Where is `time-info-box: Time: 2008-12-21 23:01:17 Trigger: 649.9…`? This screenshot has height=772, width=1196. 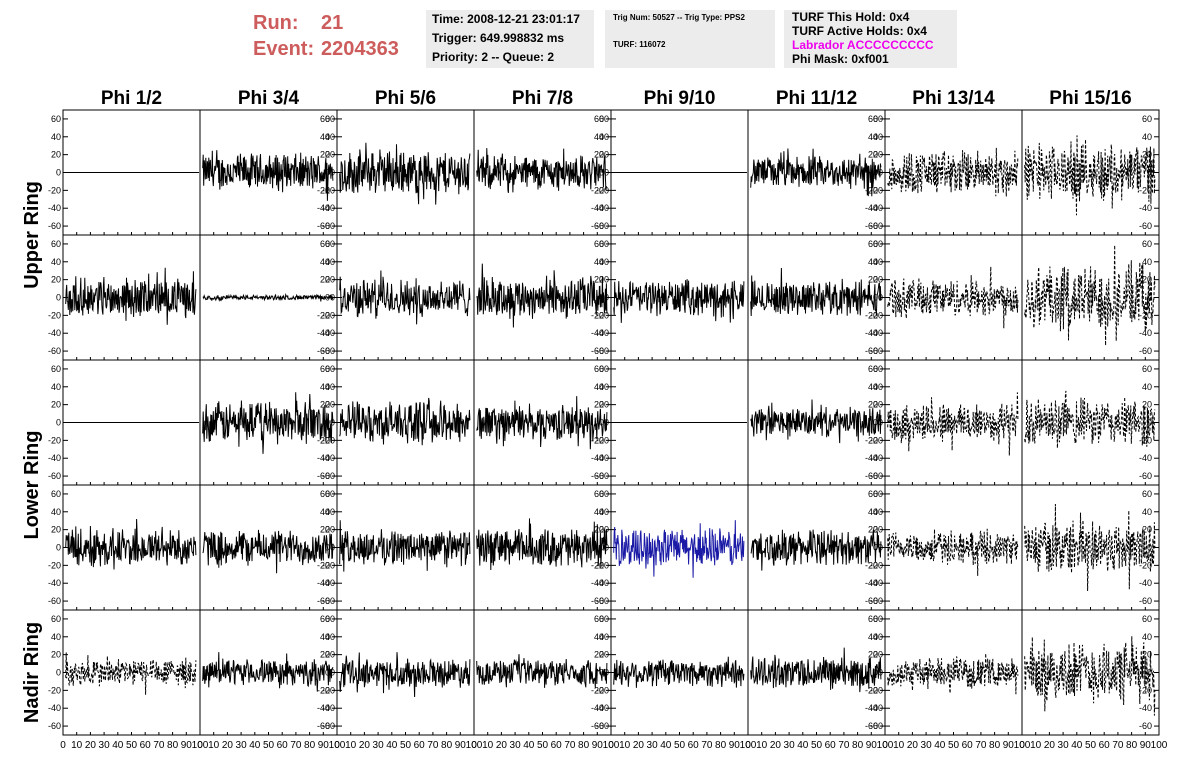 time-info-box: Time: 2008-12-21 23:01:17 Trigger: 649.9… is located at coordinates (510, 39).